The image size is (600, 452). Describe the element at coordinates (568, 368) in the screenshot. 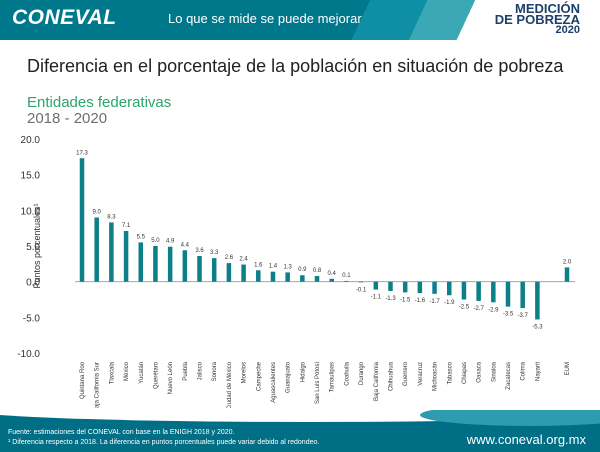

I see `x-tick-label: EUM` at that location.